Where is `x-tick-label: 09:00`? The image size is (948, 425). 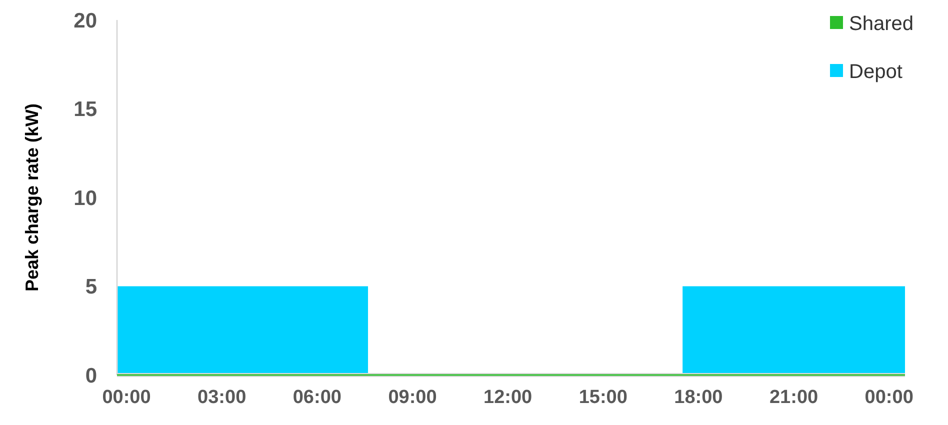
x-tick-label: 09:00 is located at coordinates (412, 397).